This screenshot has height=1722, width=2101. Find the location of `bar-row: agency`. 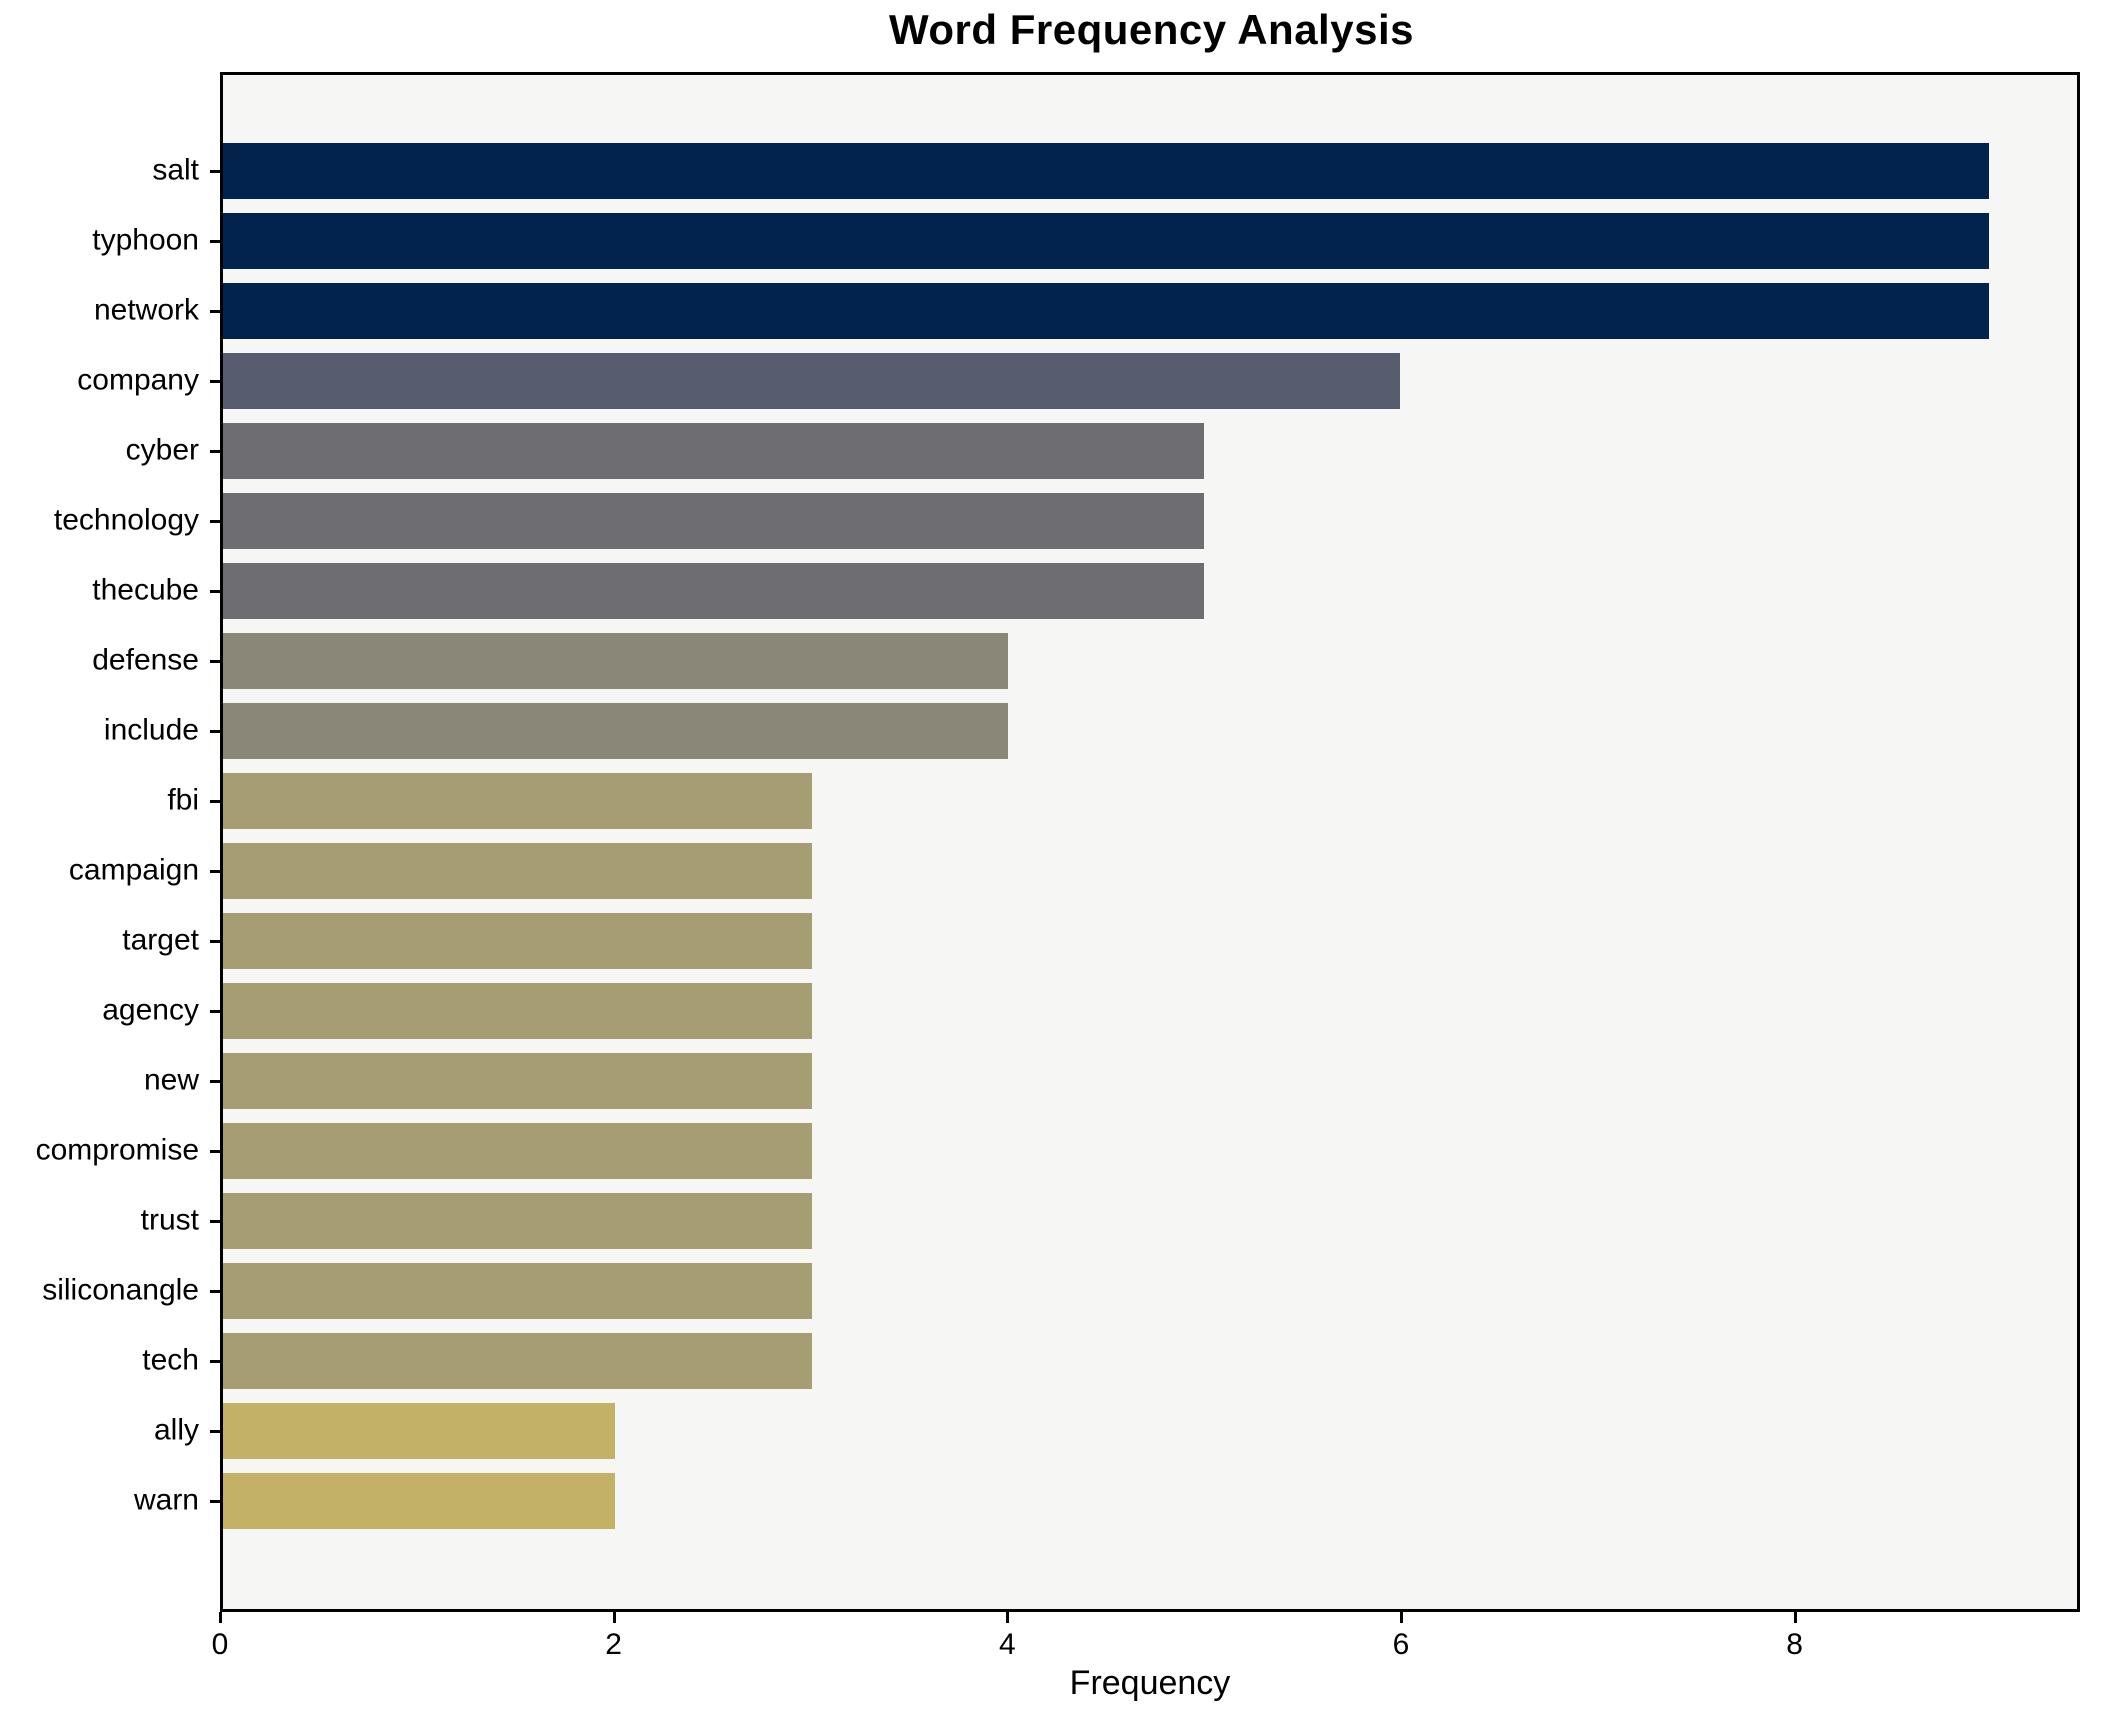

bar-row: agency is located at coordinates (1089, 1011).